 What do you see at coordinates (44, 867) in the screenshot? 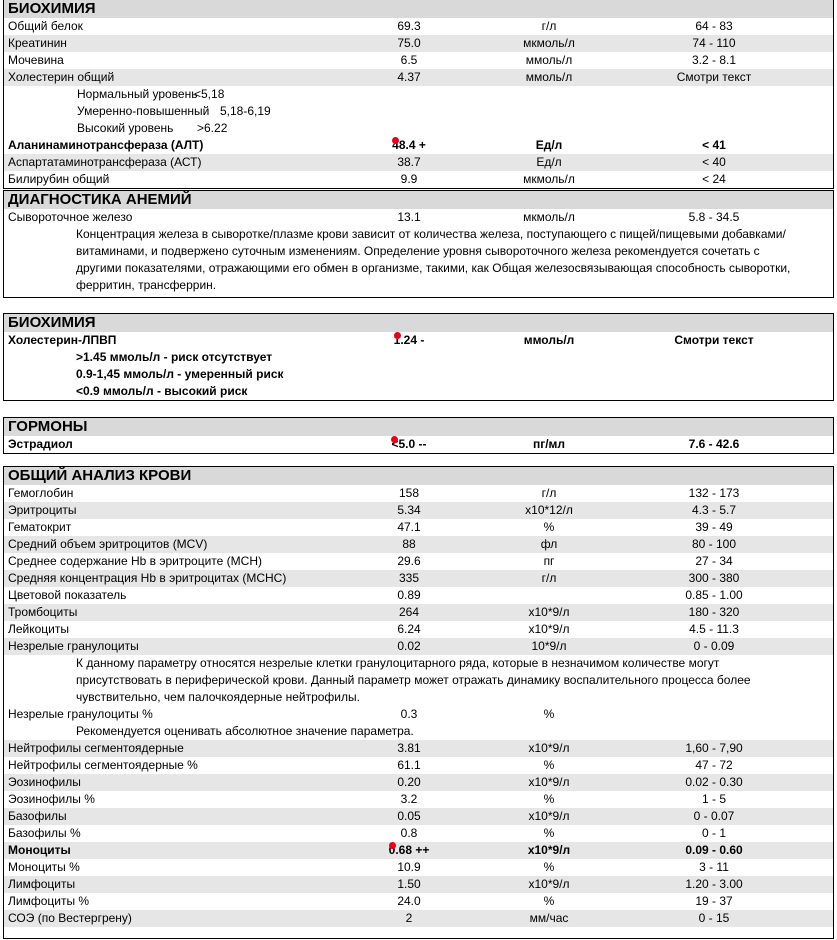
I see `test-name: Моноциты %` at bounding box center [44, 867].